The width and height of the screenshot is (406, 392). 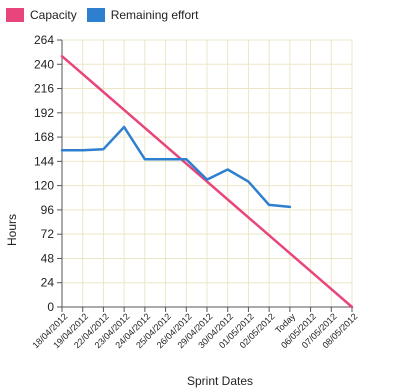 What do you see at coordinates (48, 258) in the screenshot?
I see `y-tick-label: 48` at bounding box center [48, 258].